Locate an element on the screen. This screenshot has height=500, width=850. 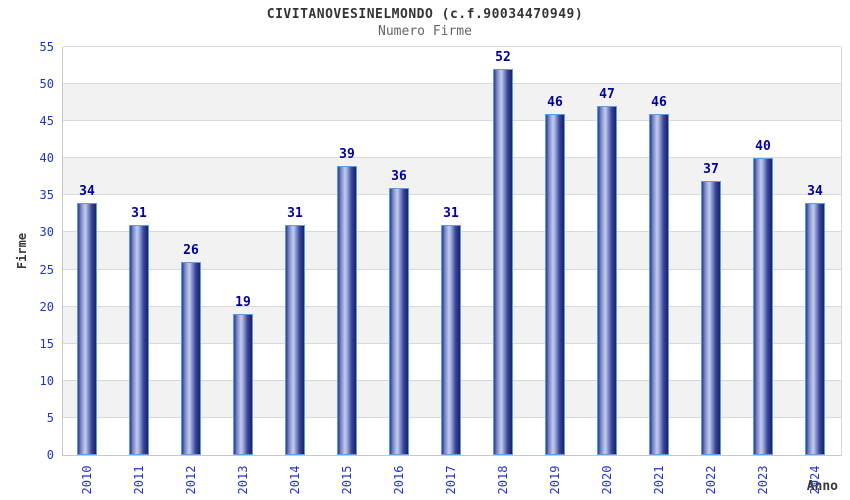
bar-2018 is located at coordinates (503, 262).